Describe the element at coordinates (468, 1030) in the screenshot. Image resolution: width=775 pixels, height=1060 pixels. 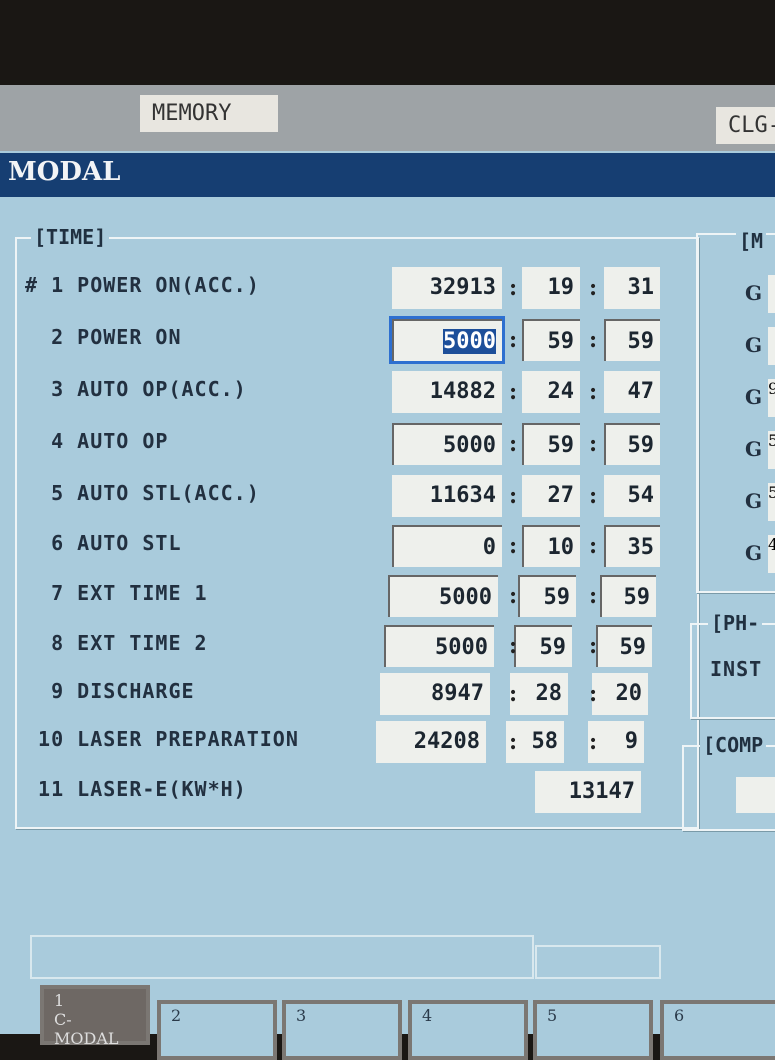
I see `softkey-4: 4` at that location.